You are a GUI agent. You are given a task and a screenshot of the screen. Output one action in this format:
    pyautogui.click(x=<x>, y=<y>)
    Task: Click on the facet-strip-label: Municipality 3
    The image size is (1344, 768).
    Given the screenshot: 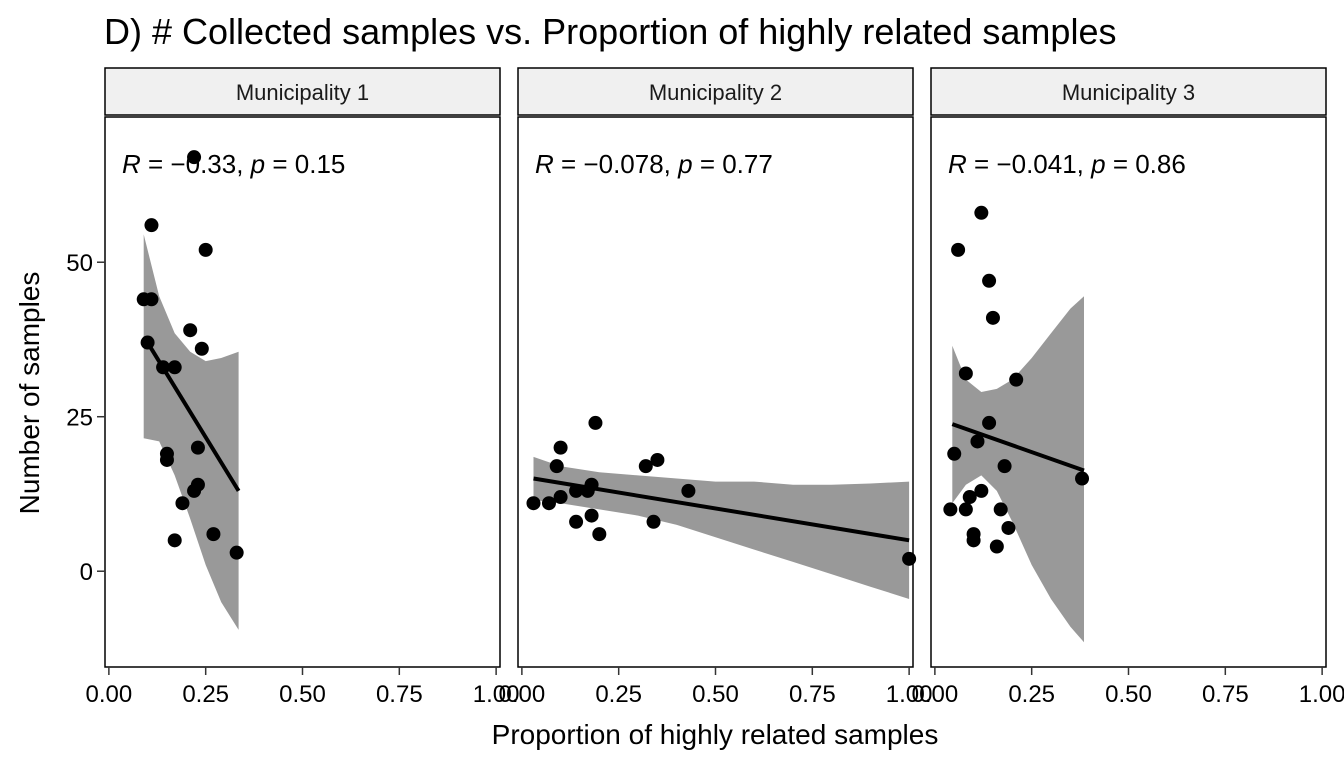 What is the action you would take?
    pyautogui.click(x=1128, y=92)
    